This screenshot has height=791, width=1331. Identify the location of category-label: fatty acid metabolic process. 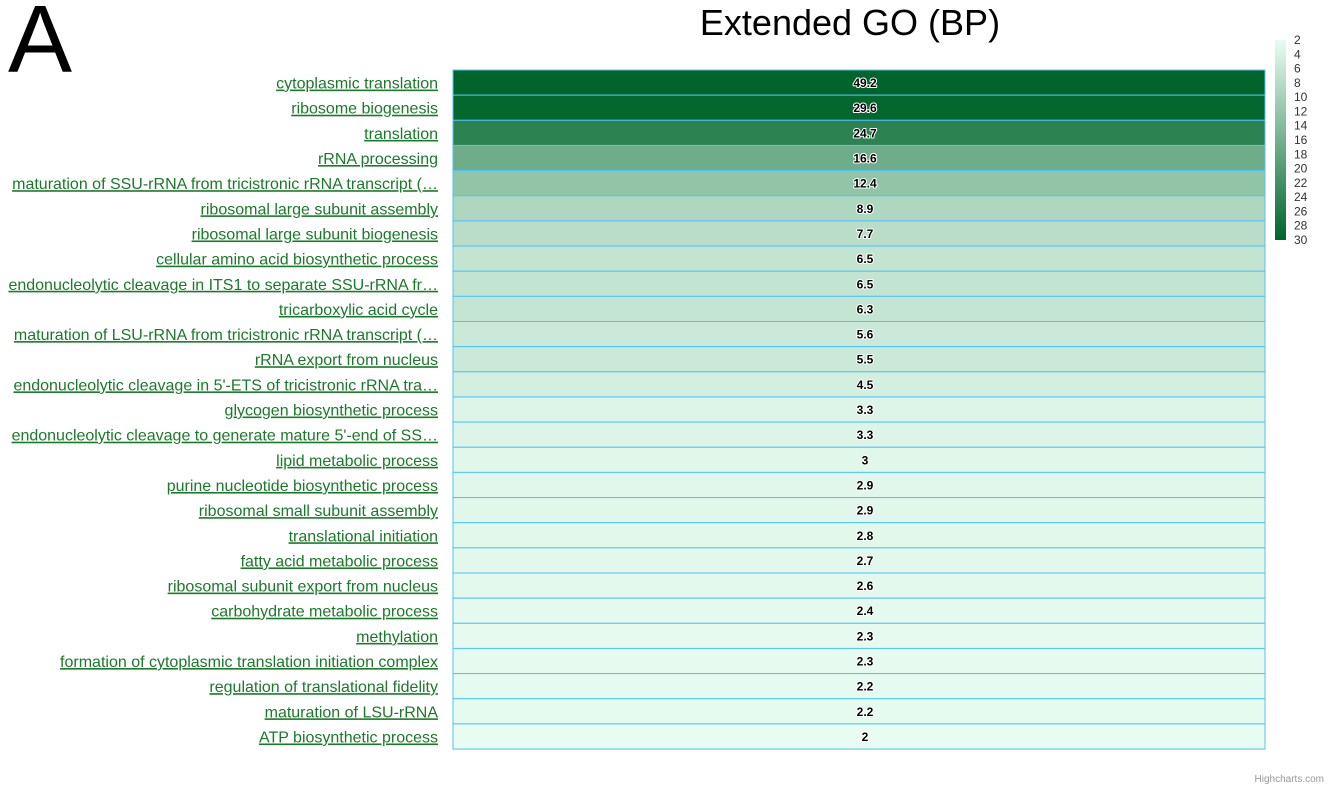
(339, 561).